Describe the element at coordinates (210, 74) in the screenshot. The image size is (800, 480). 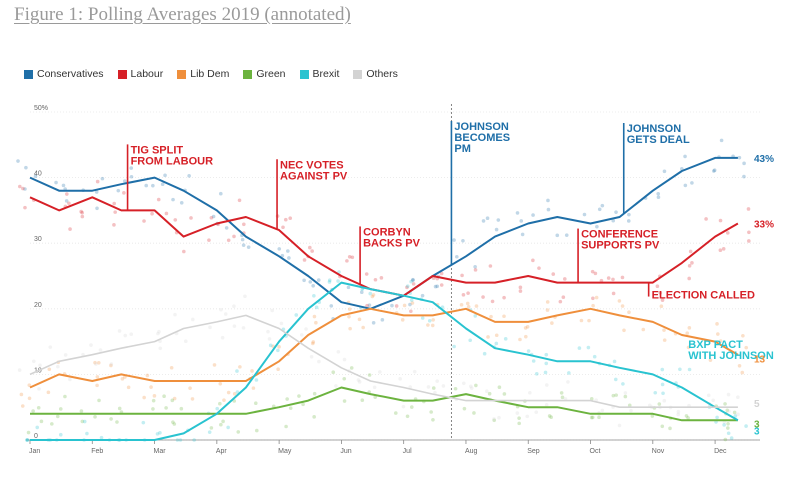
I see `legend-label: Lib Dem` at that location.